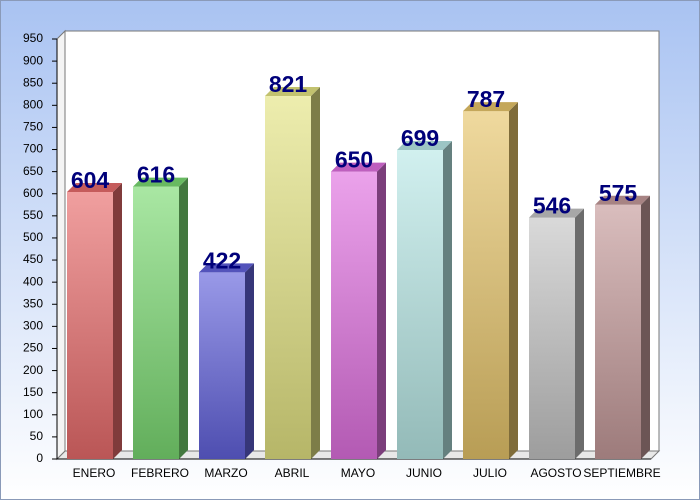 This screenshot has width=700, height=500. I want to click on data-label: 422, so click(222, 261).